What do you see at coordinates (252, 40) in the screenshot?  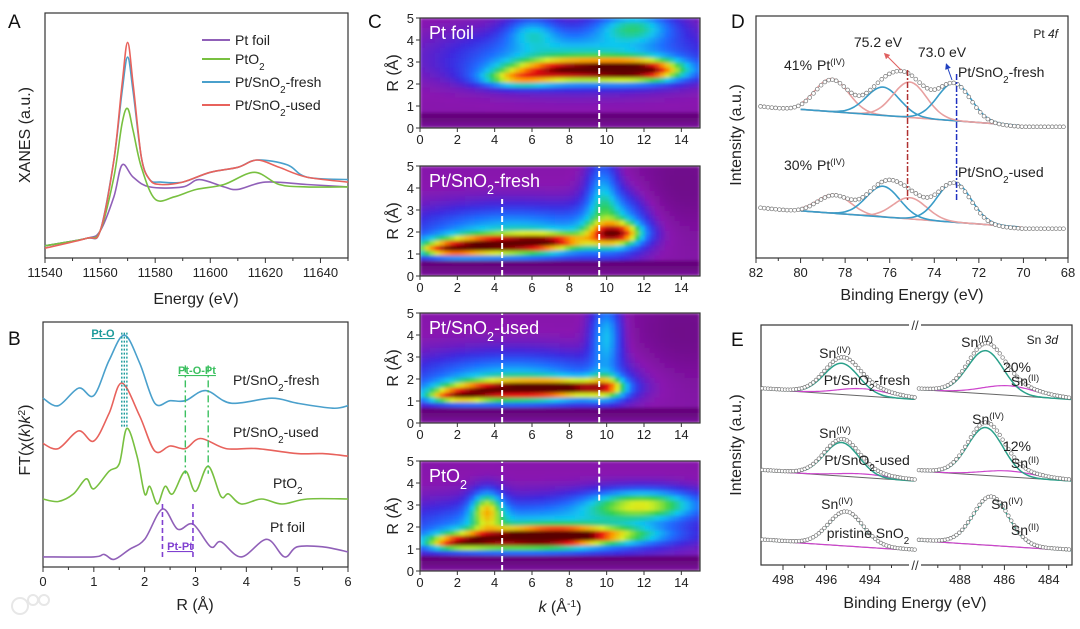 I see `legend-label: Pt foil` at bounding box center [252, 40].